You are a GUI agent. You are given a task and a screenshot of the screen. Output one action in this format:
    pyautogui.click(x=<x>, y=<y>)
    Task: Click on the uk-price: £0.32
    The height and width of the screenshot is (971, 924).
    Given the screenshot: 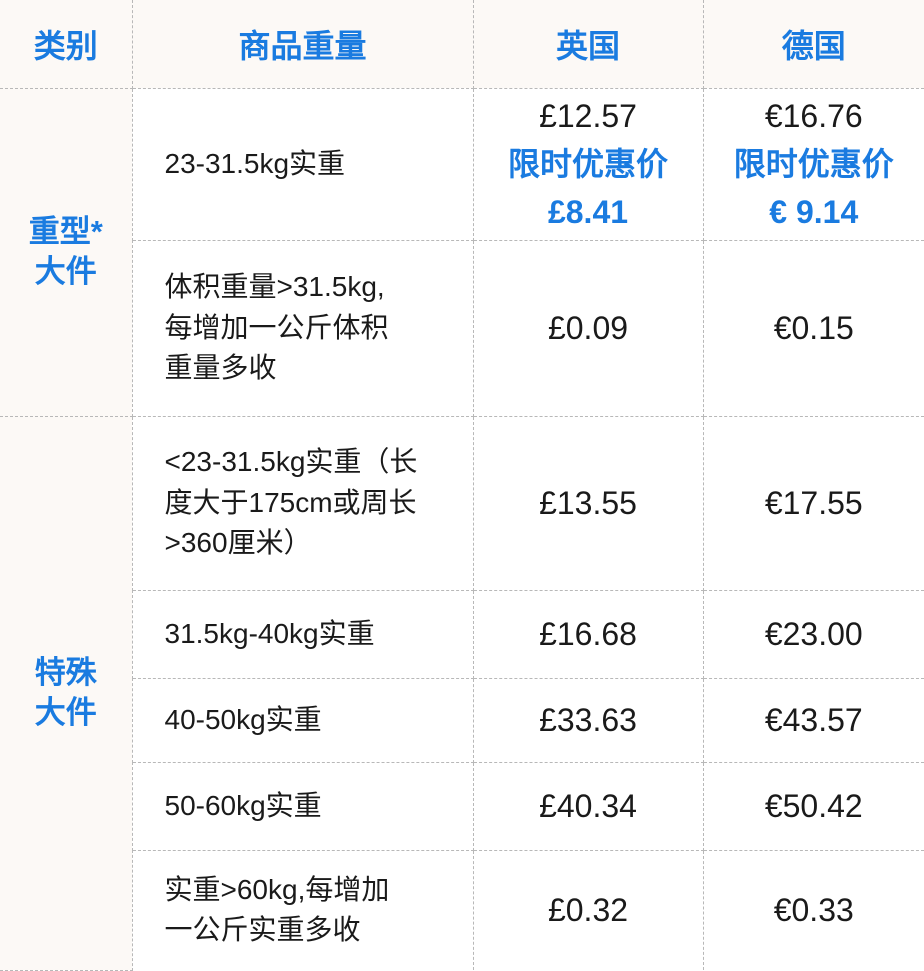 What is the action you would take?
    pyautogui.click(x=588, y=910)
    